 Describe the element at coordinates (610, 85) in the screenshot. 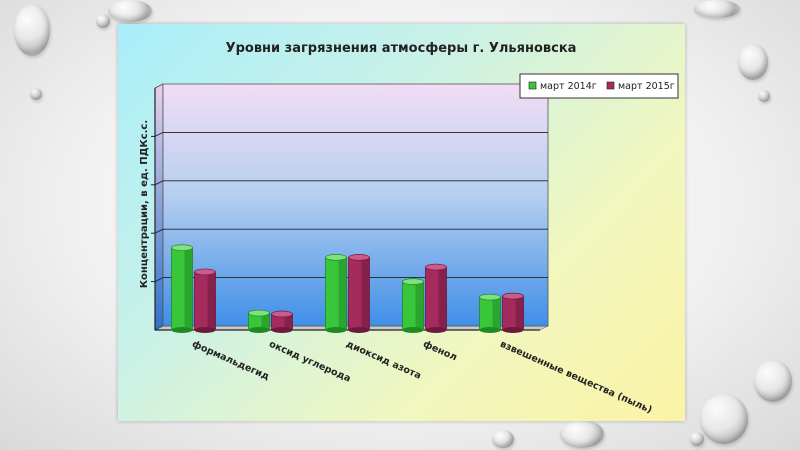

I see `legend-swatch-2015` at that location.